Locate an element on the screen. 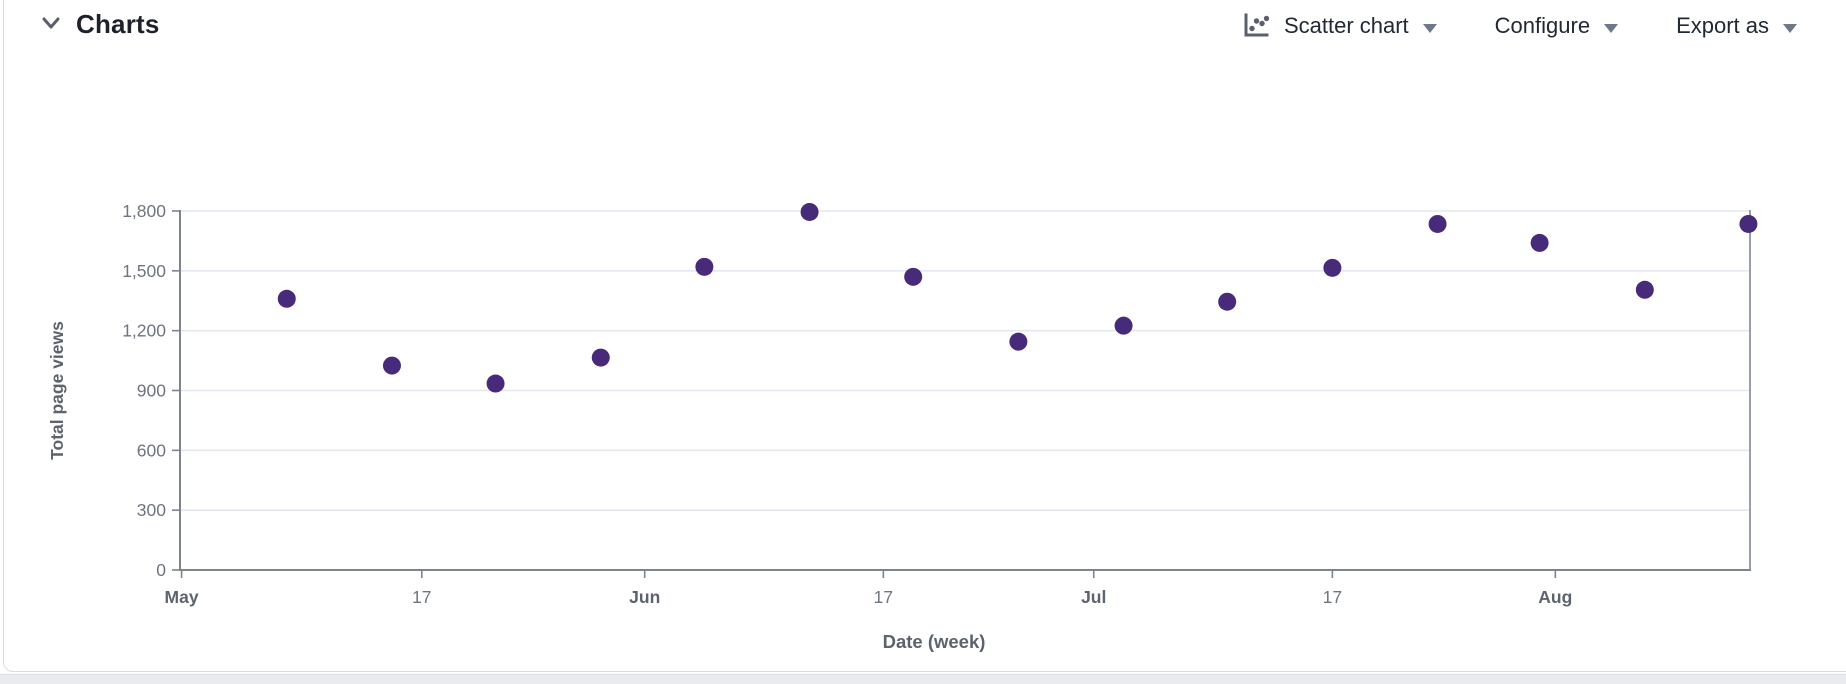 Image resolution: width=1846 pixels, height=684 pixels. x-tick-label: Jun is located at coordinates (644, 597).